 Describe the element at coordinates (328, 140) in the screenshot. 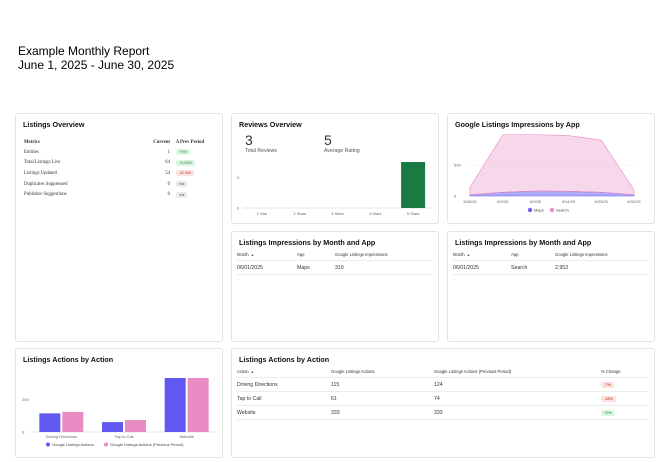

I see `average-rating-value: 5` at that location.